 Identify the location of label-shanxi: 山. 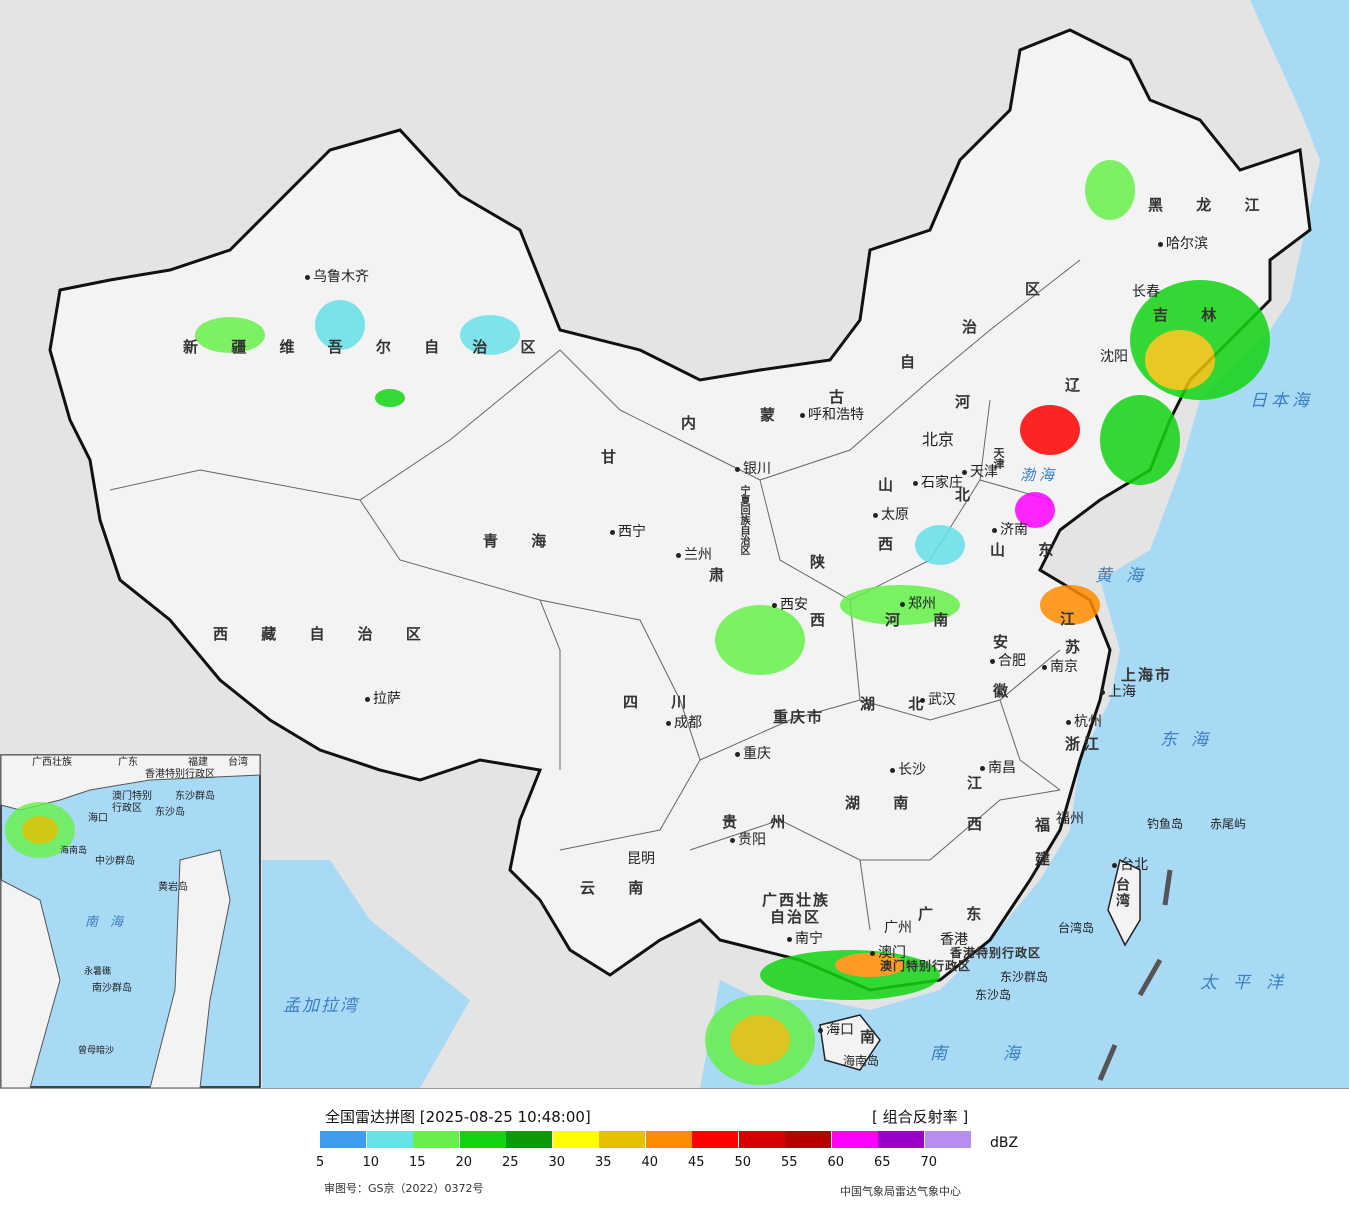
(893, 485).